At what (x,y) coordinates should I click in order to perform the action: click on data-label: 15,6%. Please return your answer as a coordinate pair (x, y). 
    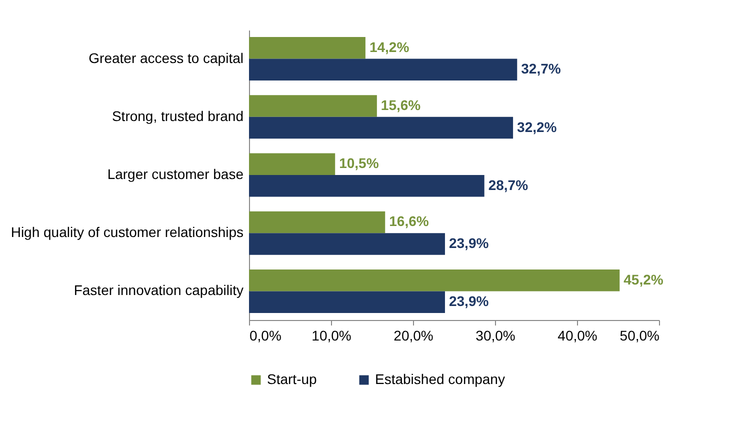
    Looking at the image, I should click on (401, 104).